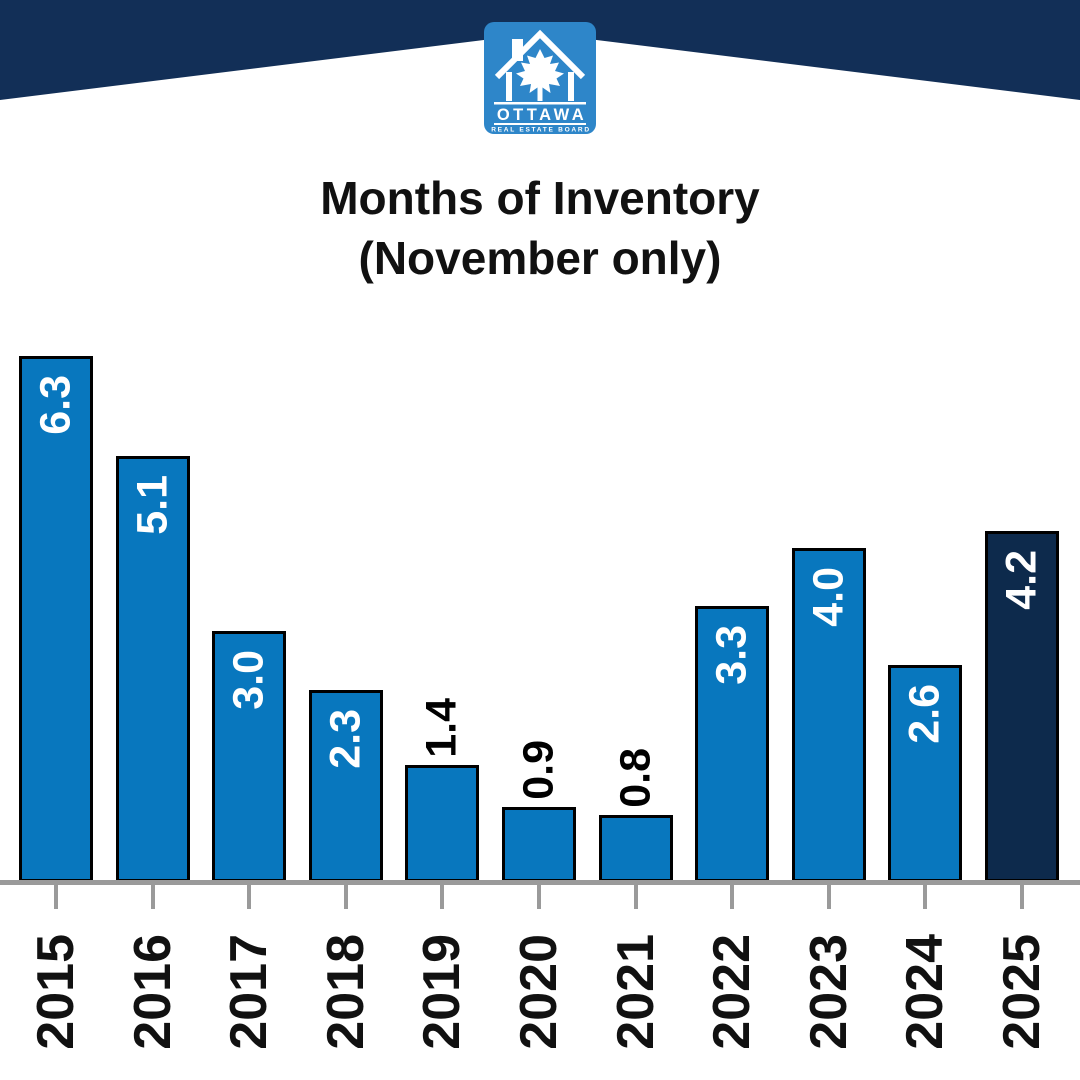  I want to click on bar-2025: 4.2, so click(1022, 706).